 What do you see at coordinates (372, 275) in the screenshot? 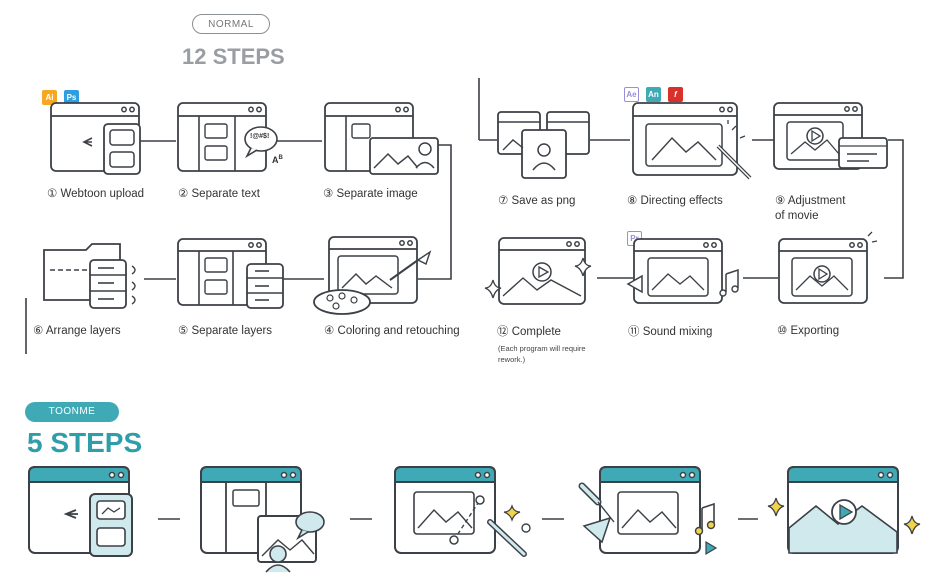
I see `coloring-icon` at bounding box center [372, 275].